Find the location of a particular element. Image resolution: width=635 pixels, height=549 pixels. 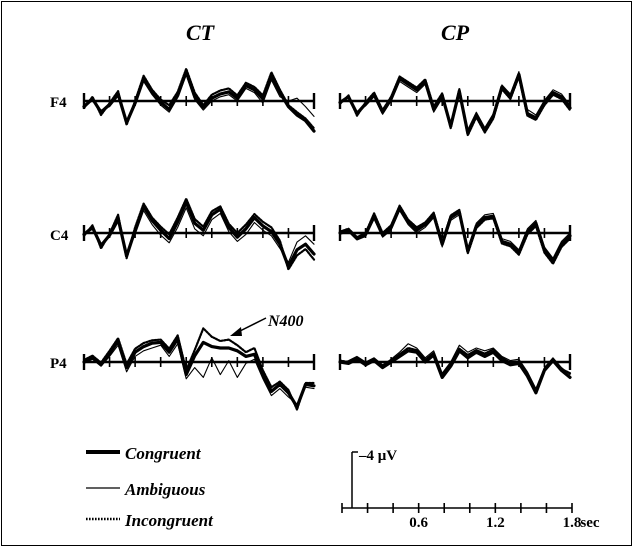

wave-cp-c4-incongruent is located at coordinates (455, 234).